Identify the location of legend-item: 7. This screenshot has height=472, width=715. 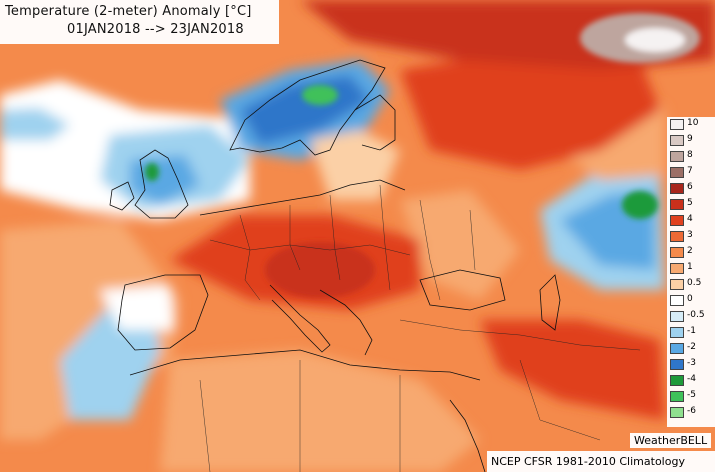
(691, 172).